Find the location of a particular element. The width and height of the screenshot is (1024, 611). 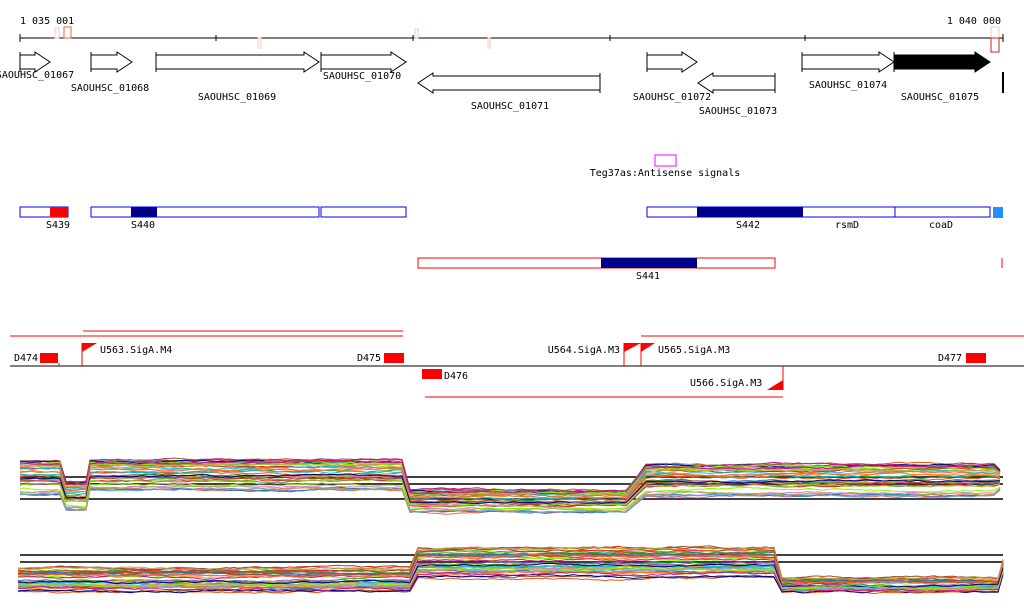

gene-SAOUHSC_01074: SAOUHSC_01074 is located at coordinates (848, 71).